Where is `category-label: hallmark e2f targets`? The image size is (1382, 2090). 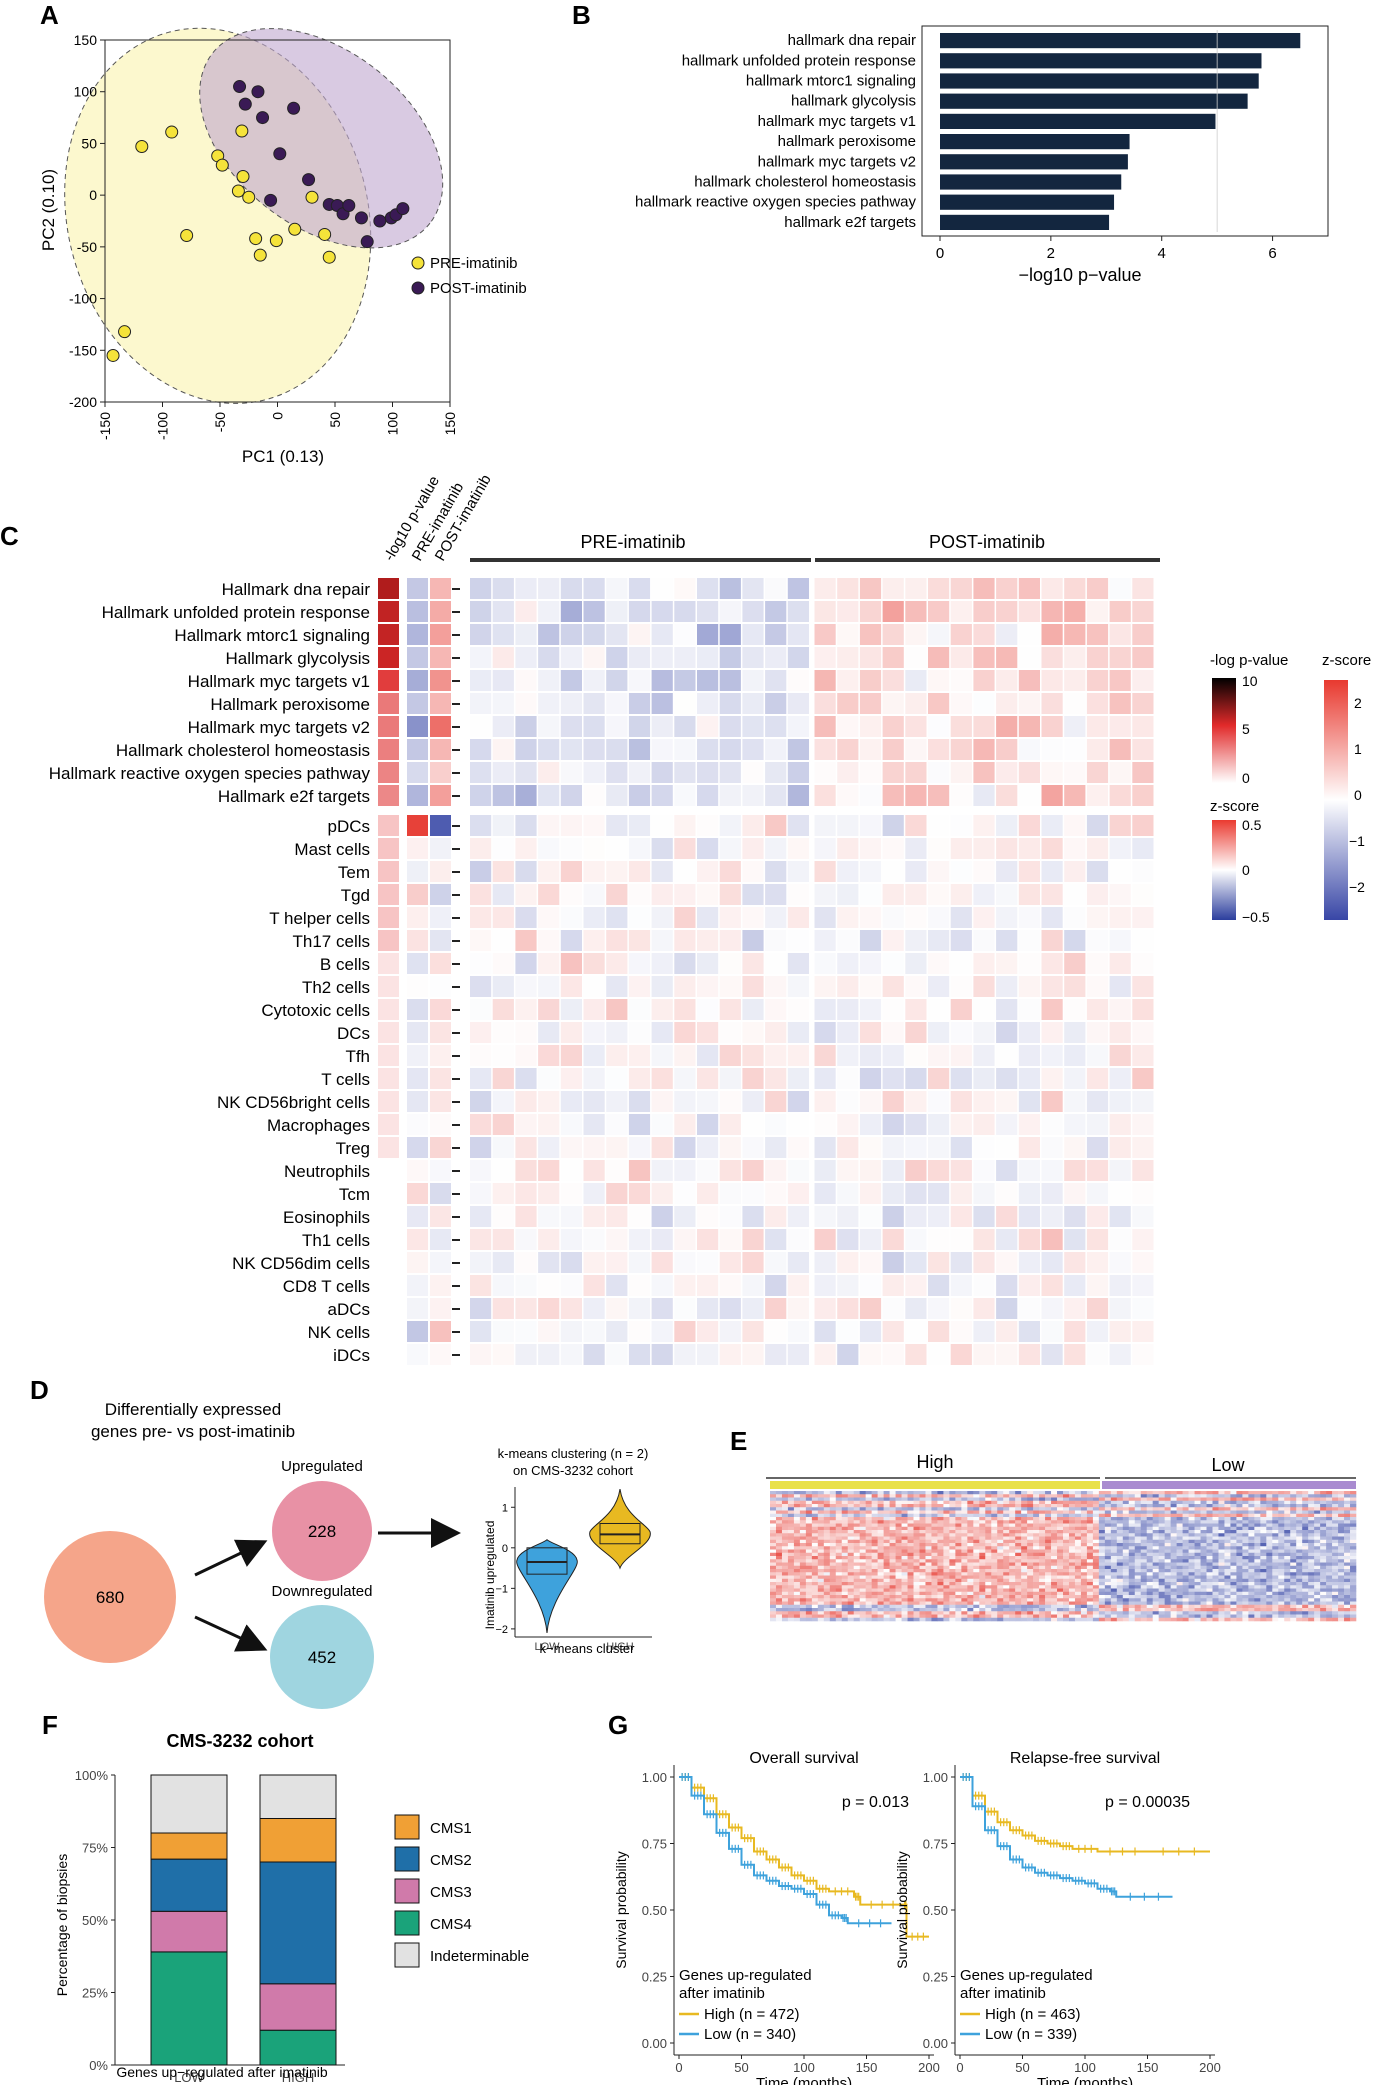 category-label: hallmark e2f targets is located at coordinates (850, 222).